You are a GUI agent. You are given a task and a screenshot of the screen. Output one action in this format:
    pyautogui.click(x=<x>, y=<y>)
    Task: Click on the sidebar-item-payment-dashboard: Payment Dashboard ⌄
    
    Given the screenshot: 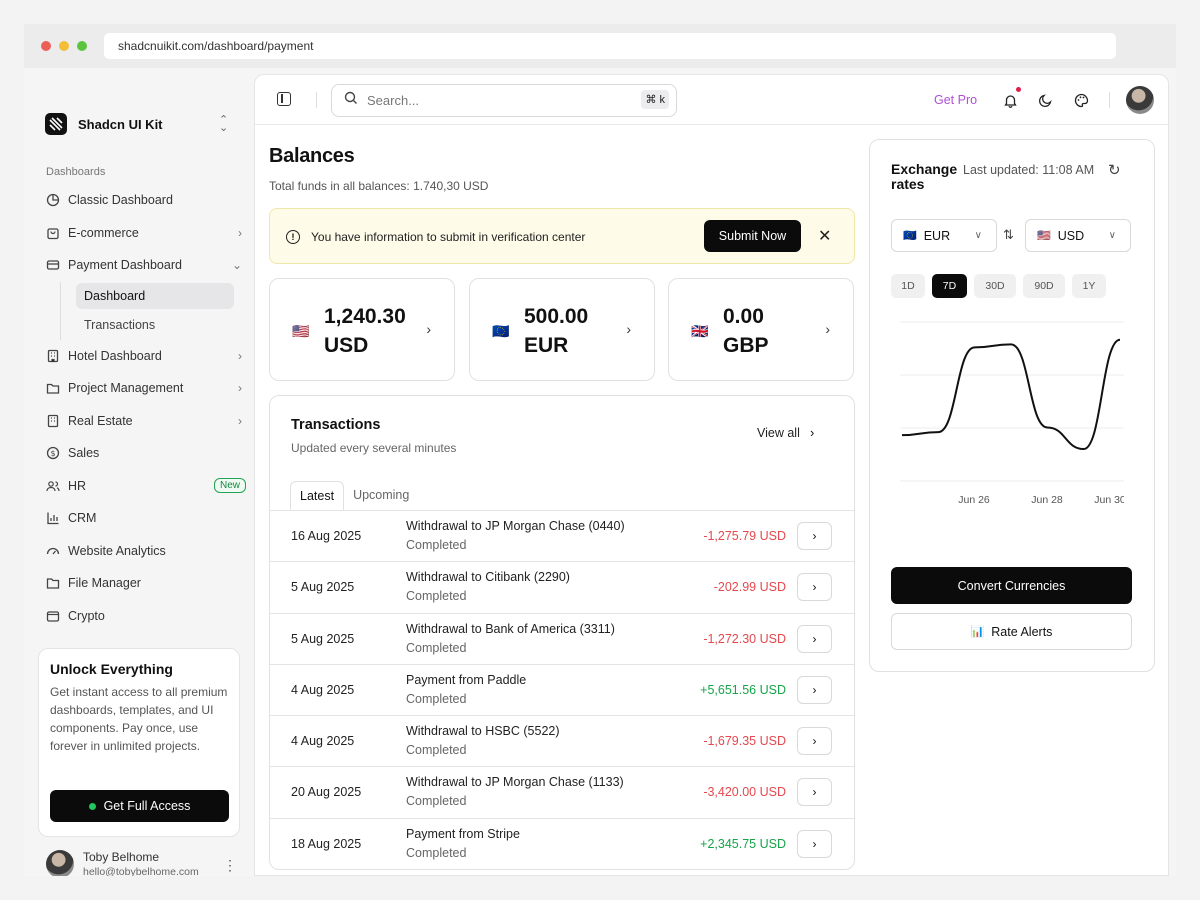 What is the action you would take?
    pyautogui.click(x=140, y=265)
    